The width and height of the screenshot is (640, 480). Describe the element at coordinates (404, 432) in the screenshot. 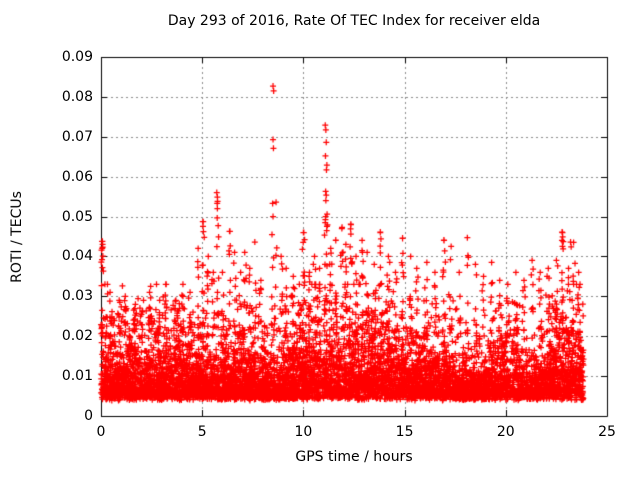

I see `x-tick-label: 15` at that location.